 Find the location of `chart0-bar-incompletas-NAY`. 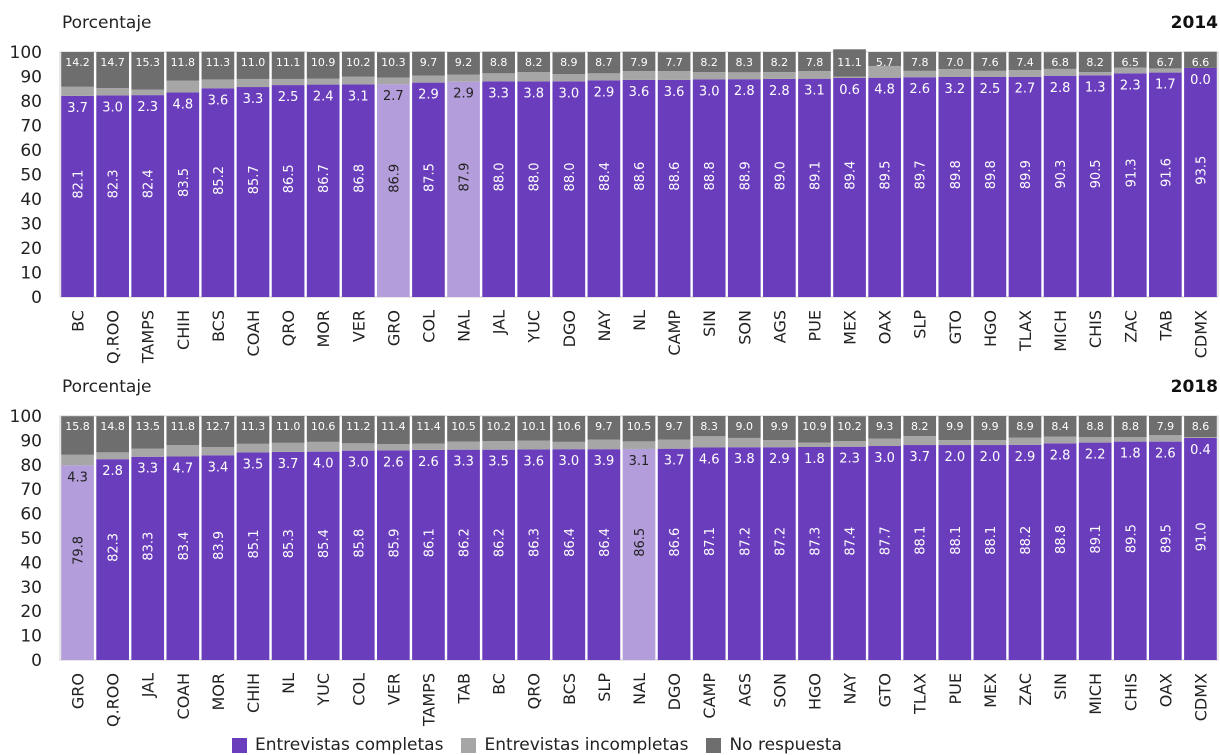

chart0-bar-incompletas-NAY is located at coordinates (604, 77).